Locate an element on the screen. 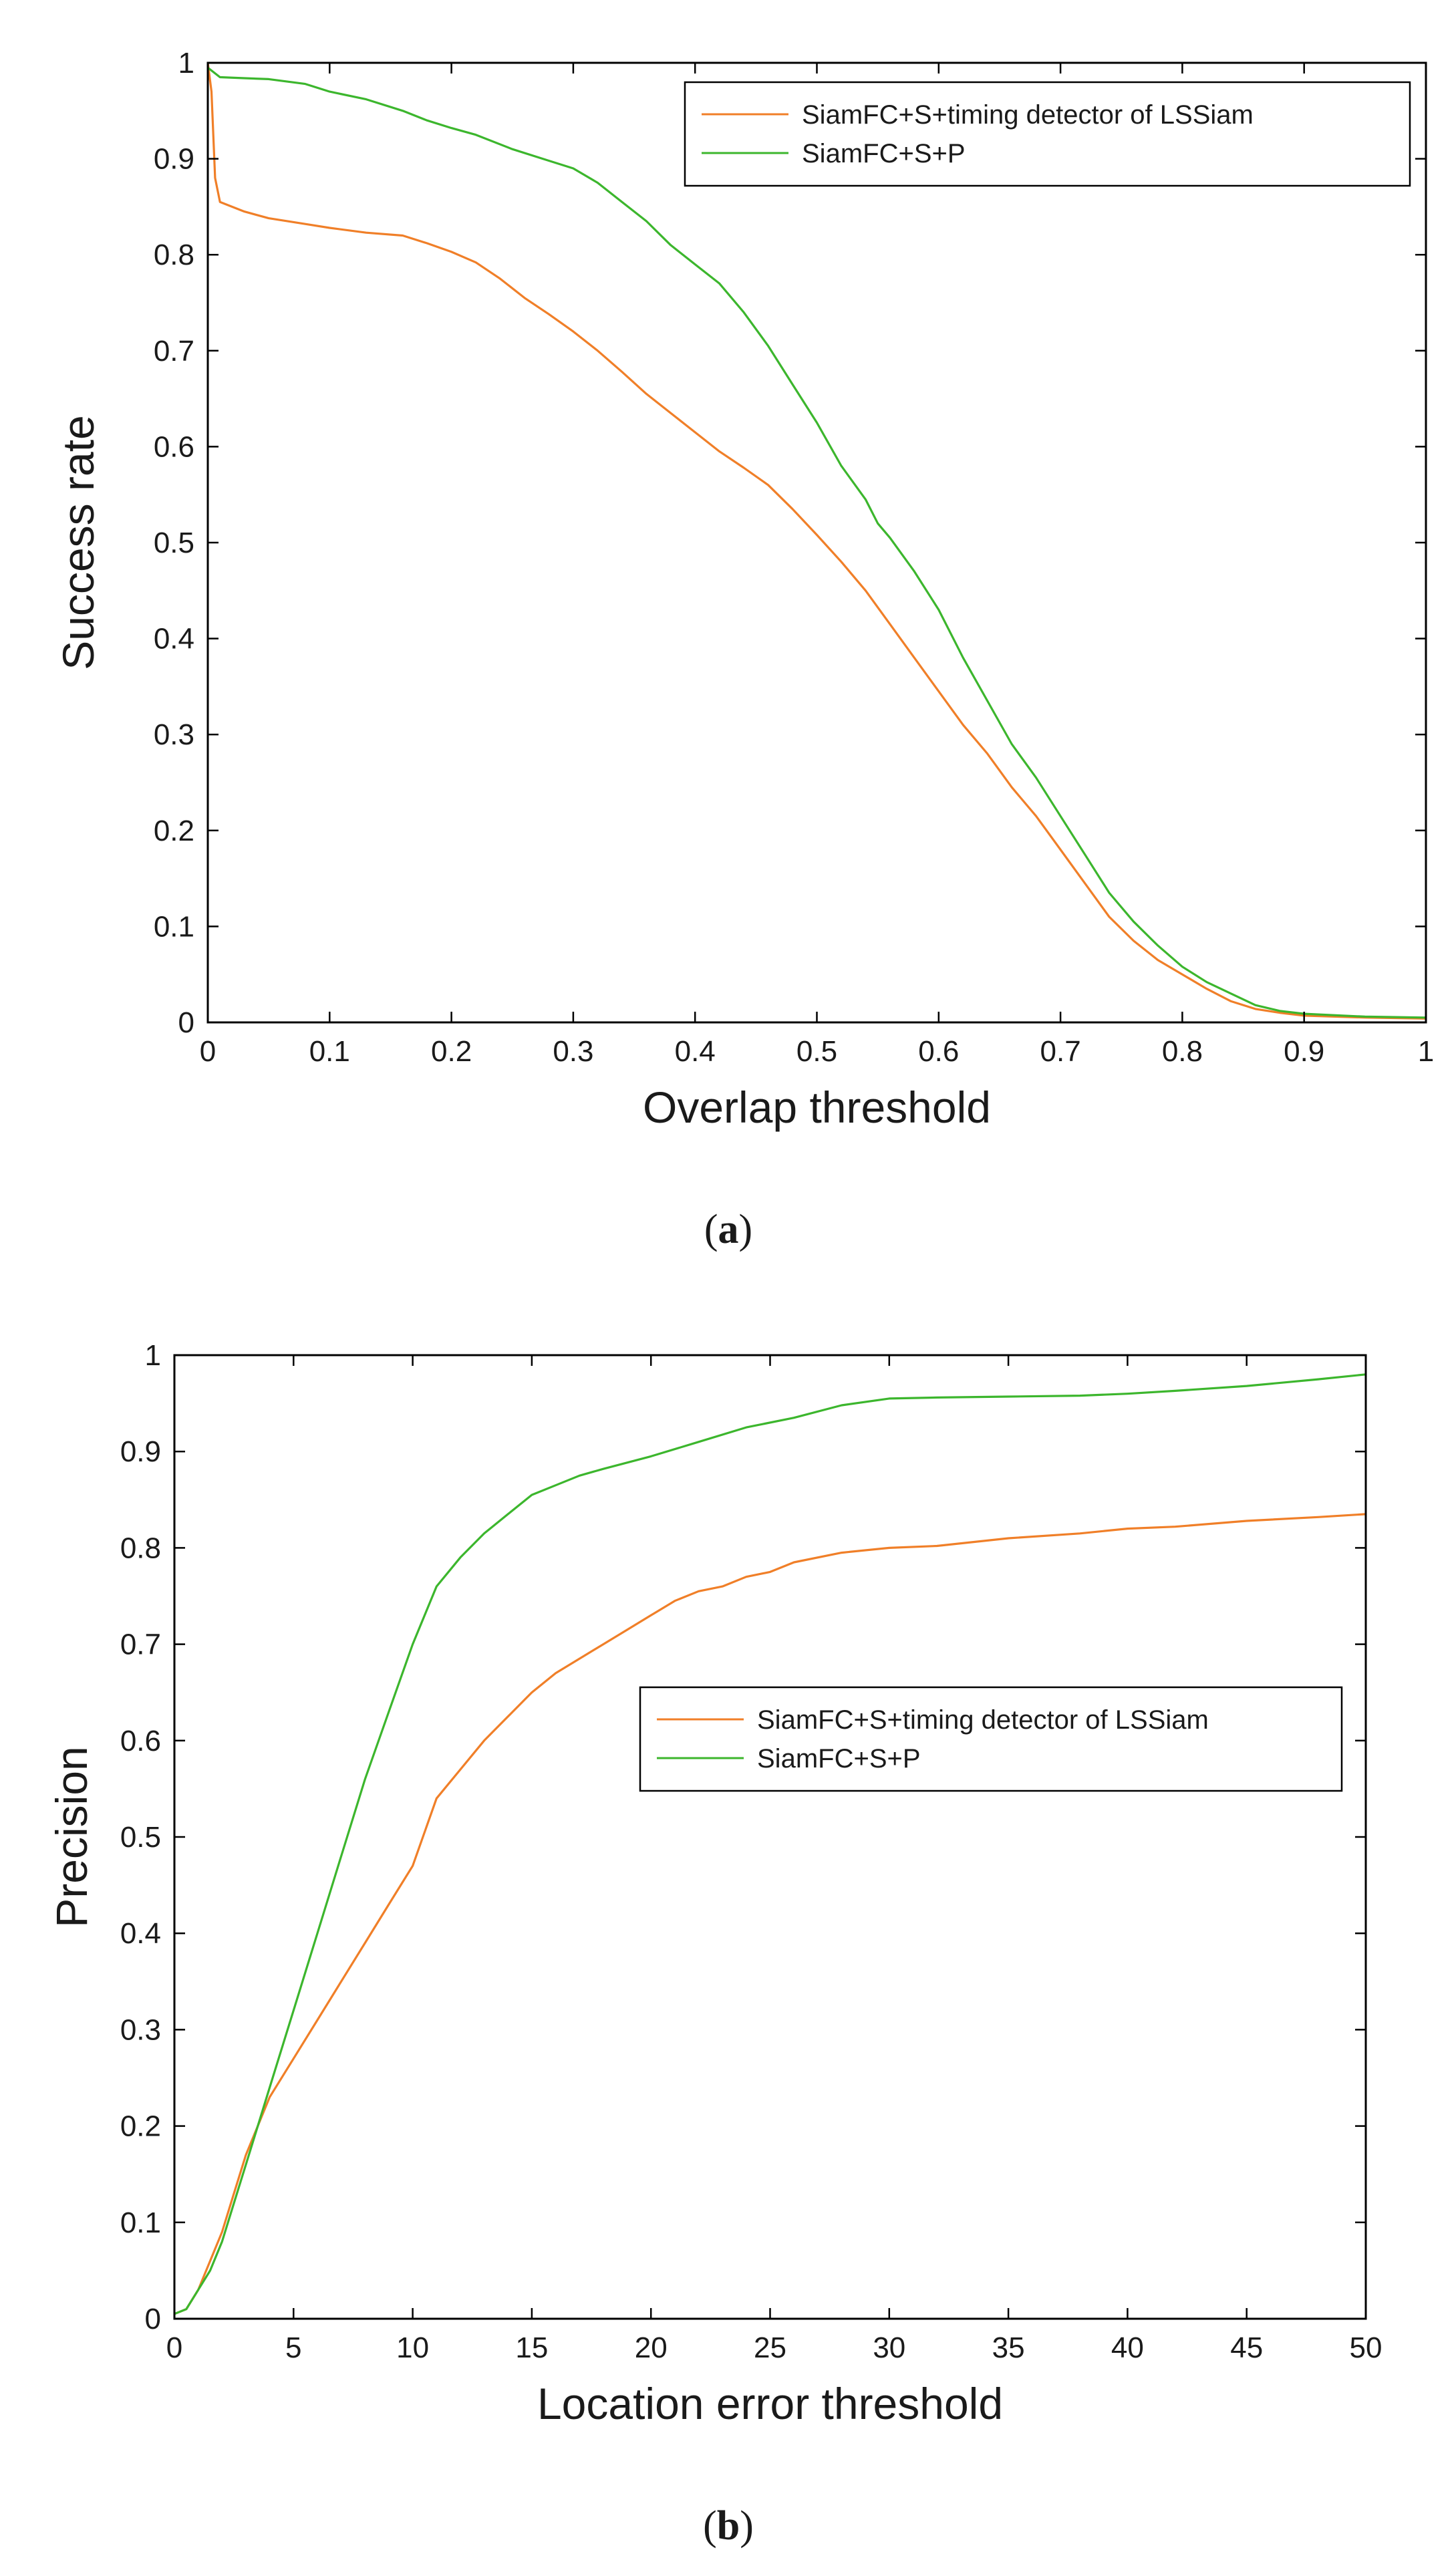 This screenshot has height=2572, width=1456. chart-b-x-tick-label: 30 is located at coordinates (889, 2347).